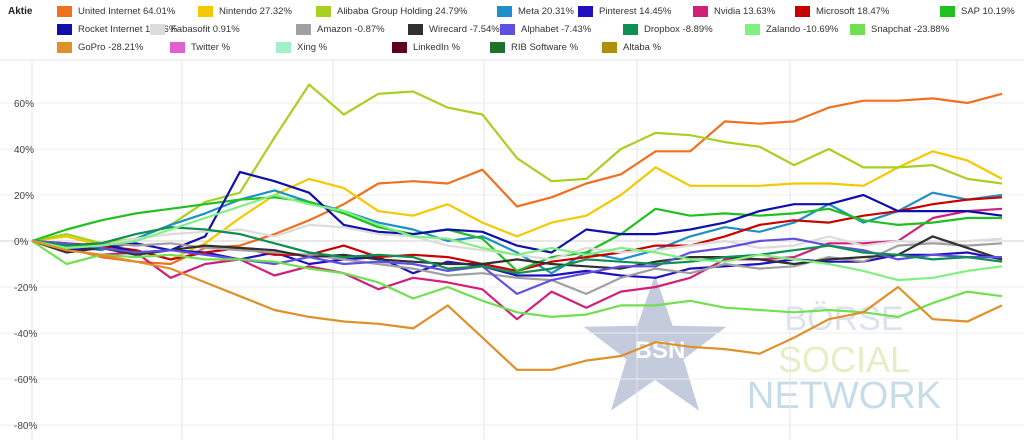  I want to click on legend-item-dropbox: Dropbox -8.89%, so click(668, 29).